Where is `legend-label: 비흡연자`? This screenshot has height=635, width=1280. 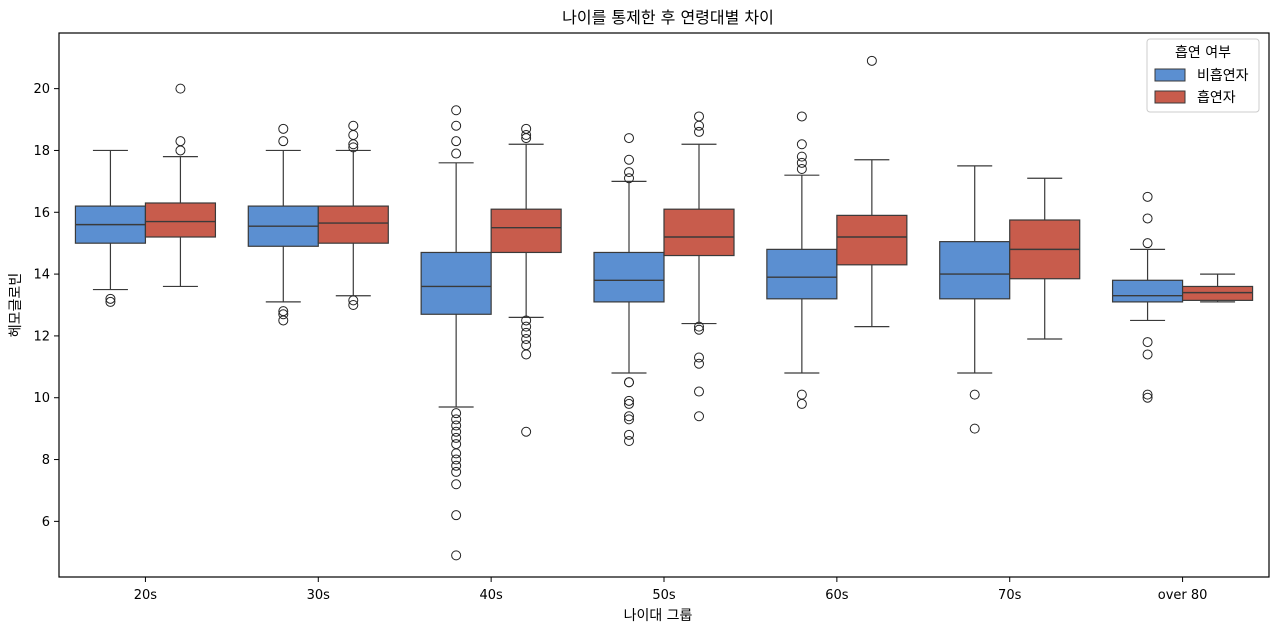 legend-label: 비흡연자 is located at coordinates (1223, 76).